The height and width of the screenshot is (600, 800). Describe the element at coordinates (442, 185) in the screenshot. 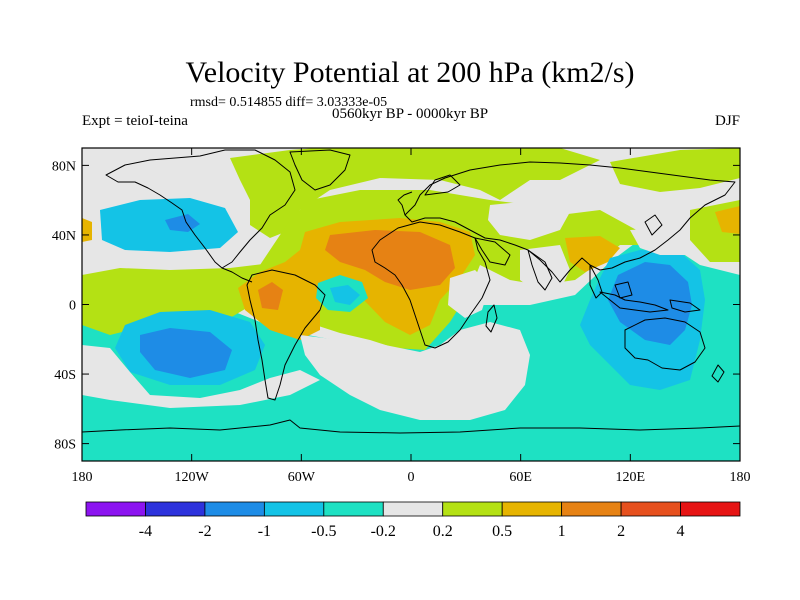

I see `coast-scandinavia` at that location.